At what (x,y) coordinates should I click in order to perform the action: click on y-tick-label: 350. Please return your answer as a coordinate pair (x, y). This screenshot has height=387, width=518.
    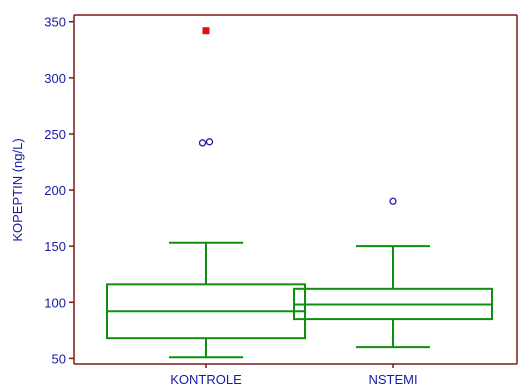
    Looking at the image, I should click on (55, 22).